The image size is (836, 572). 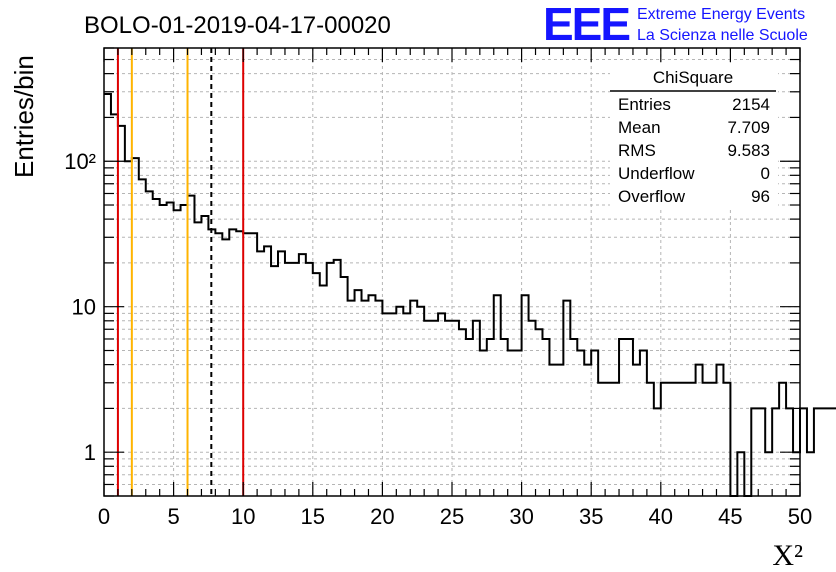 I want to click on y-axis-title: Entries/bin, so click(x=24, y=116).